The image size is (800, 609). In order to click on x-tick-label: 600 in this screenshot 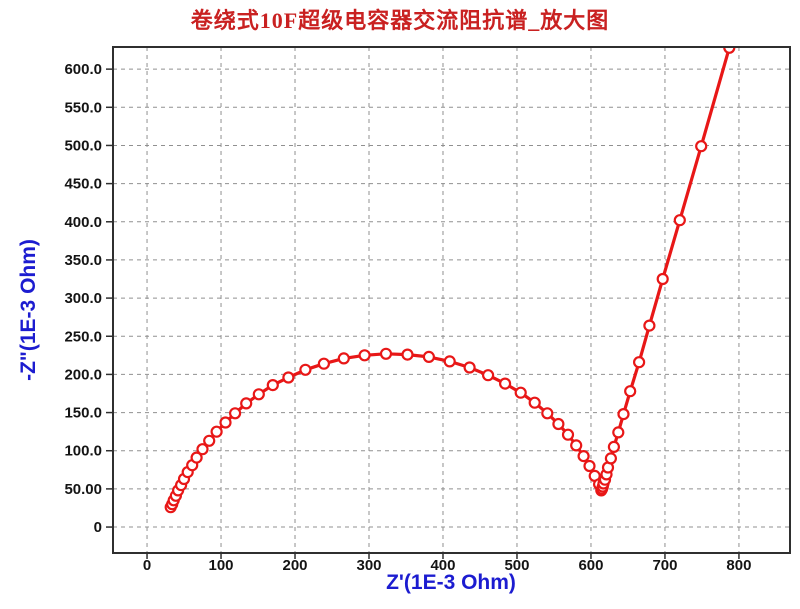, I will do `click(590, 565)`.